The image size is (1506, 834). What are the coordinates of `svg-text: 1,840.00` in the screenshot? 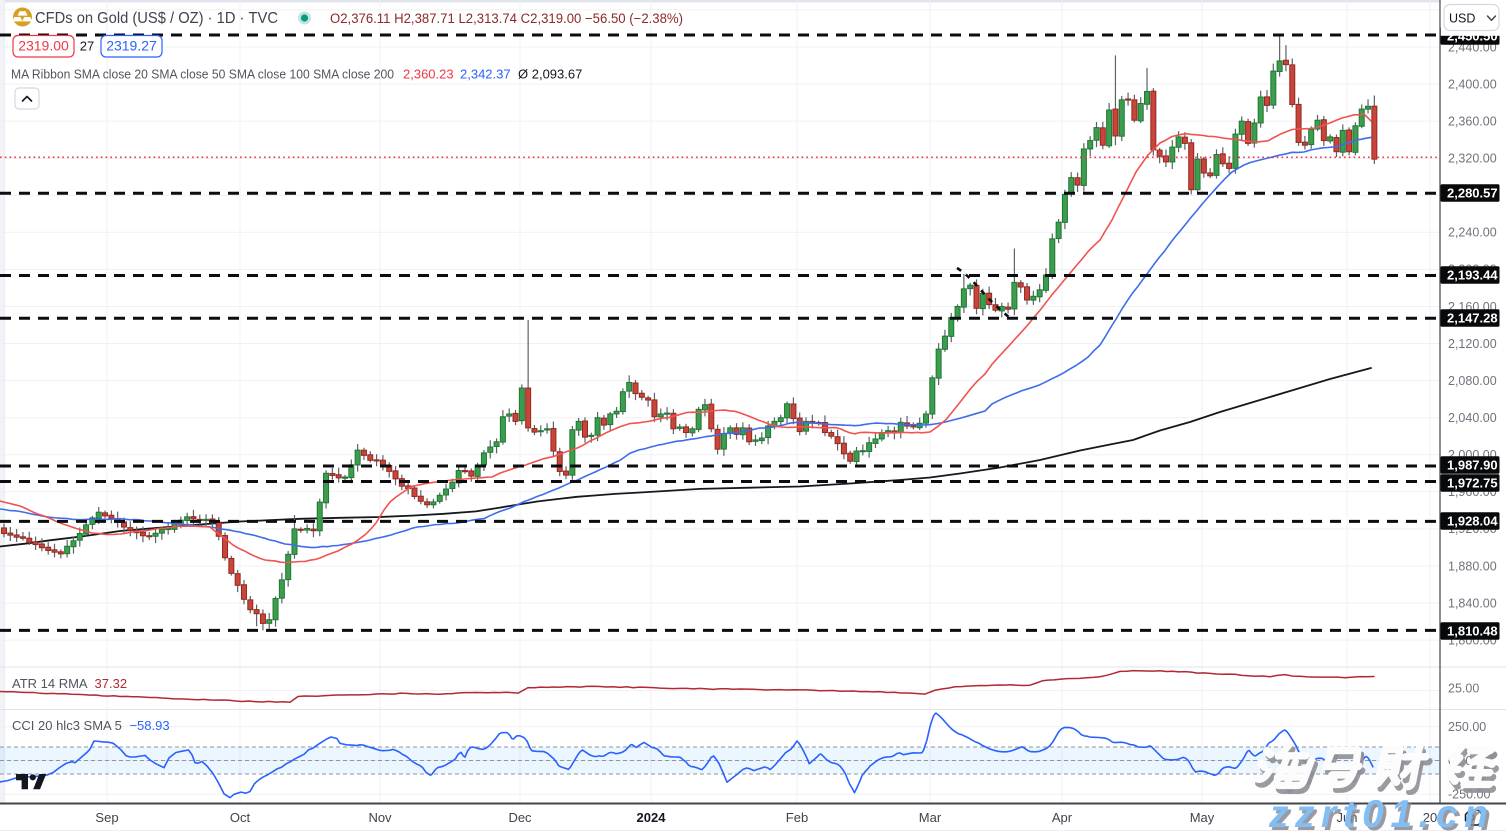 It's located at (1472, 603).